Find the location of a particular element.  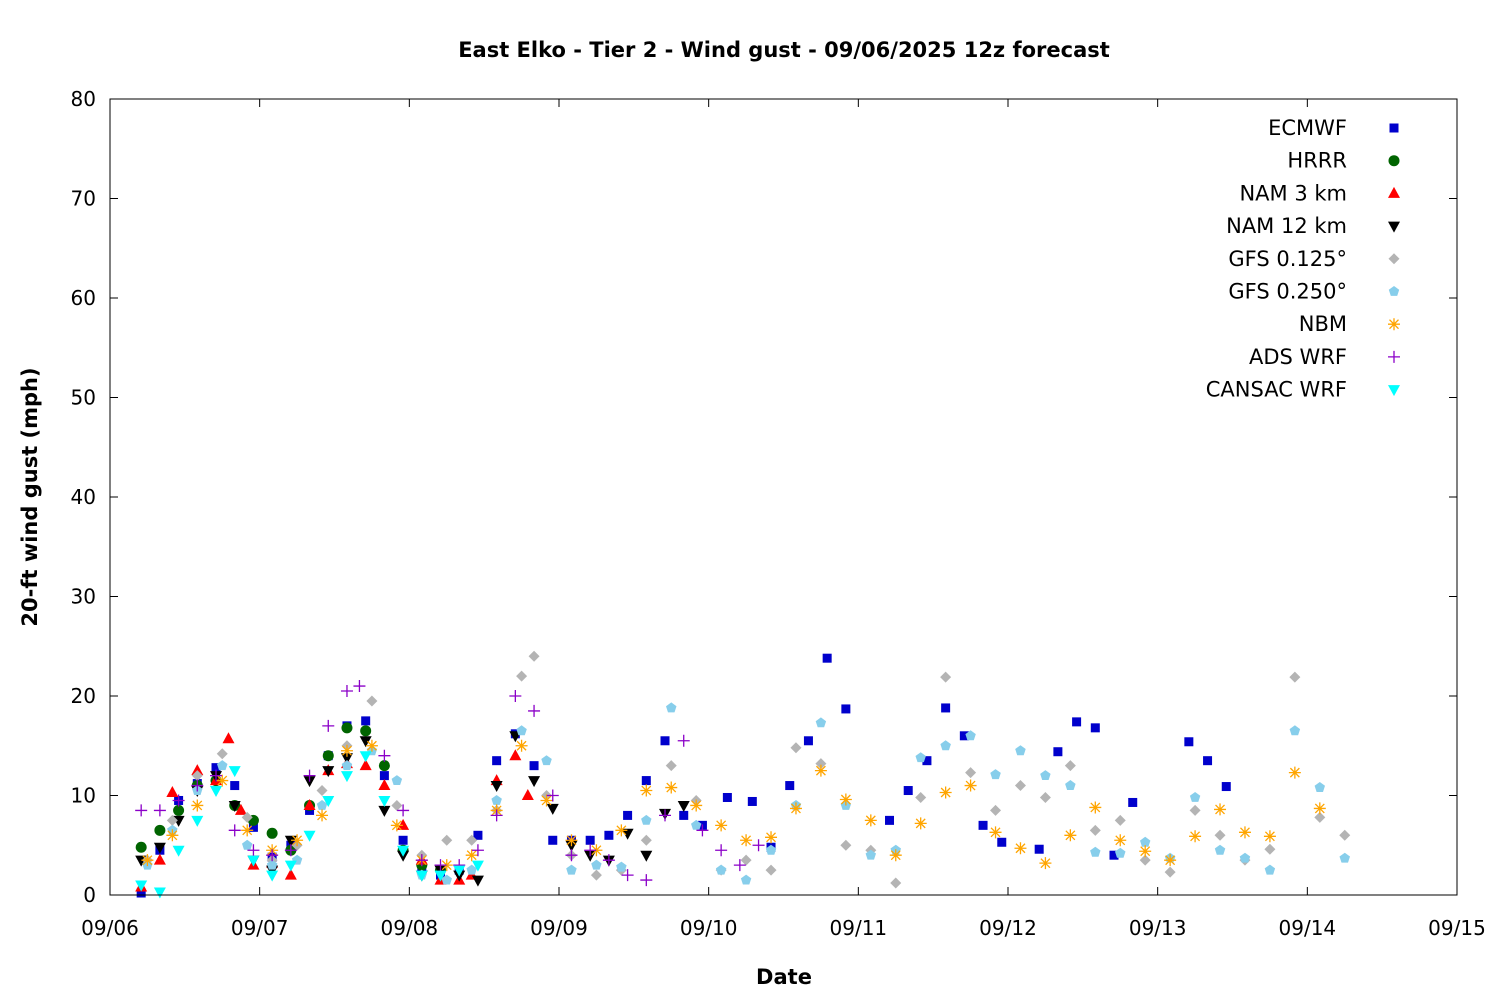

legend-label-ads-wrf: ADS WRF is located at coordinates (1298, 357).